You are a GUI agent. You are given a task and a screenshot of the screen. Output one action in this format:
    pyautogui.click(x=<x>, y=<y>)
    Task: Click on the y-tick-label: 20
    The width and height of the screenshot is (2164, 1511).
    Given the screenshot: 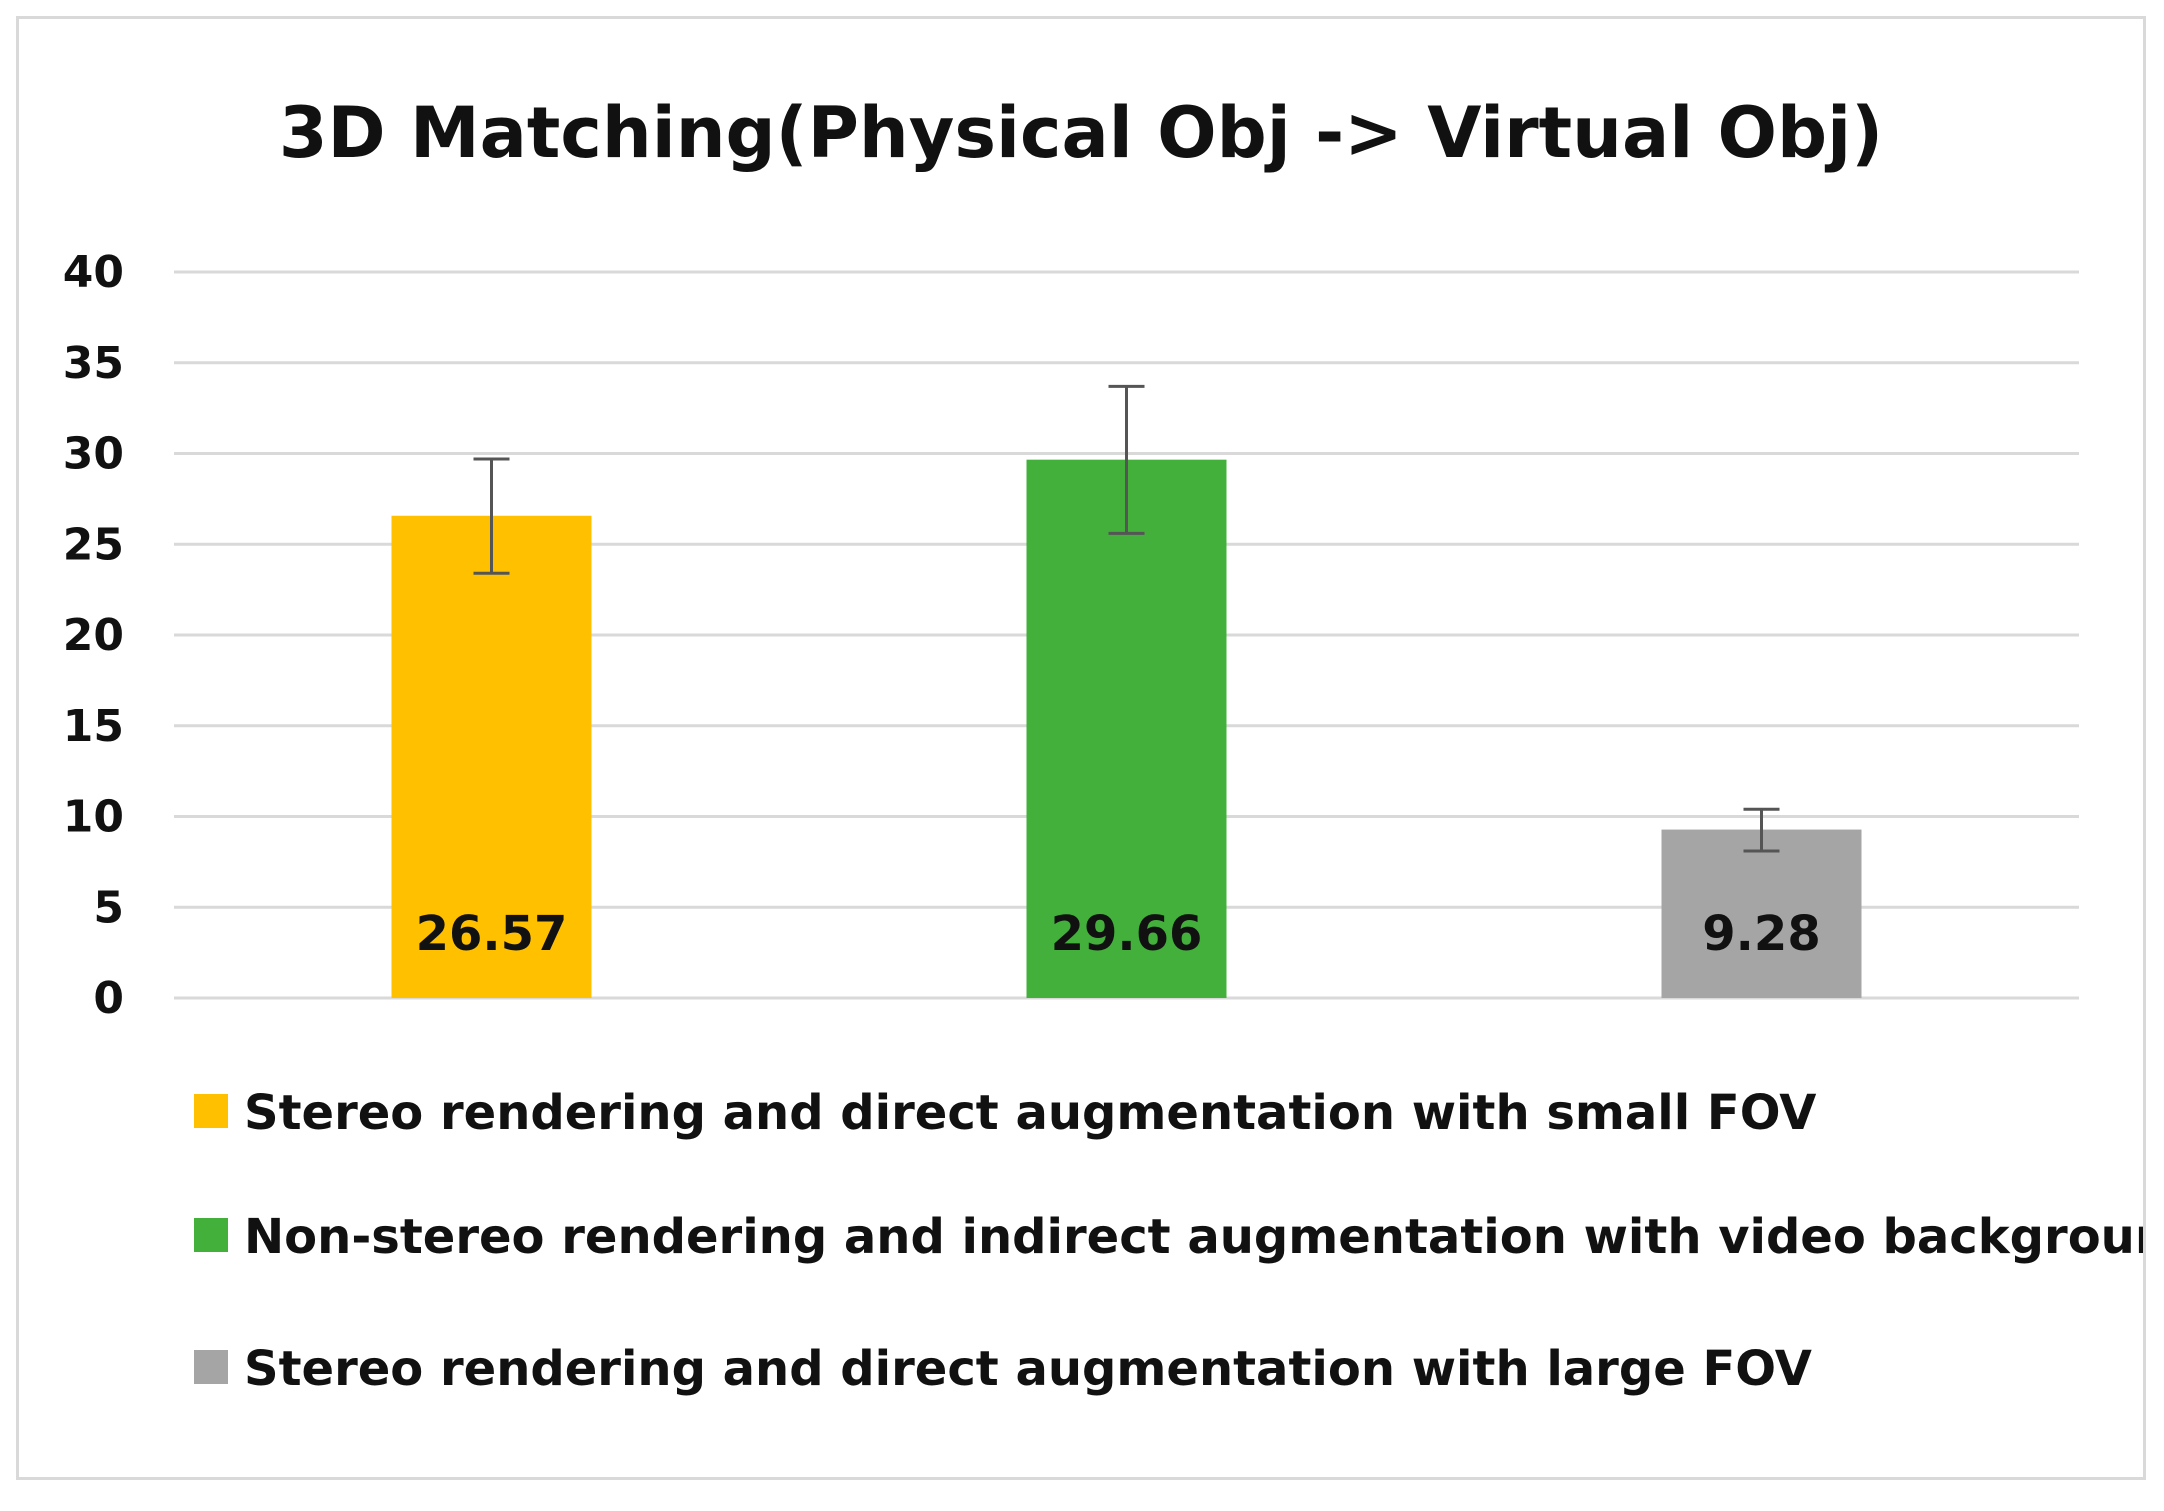 What is the action you would take?
    pyautogui.click(x=93, y=635)
    